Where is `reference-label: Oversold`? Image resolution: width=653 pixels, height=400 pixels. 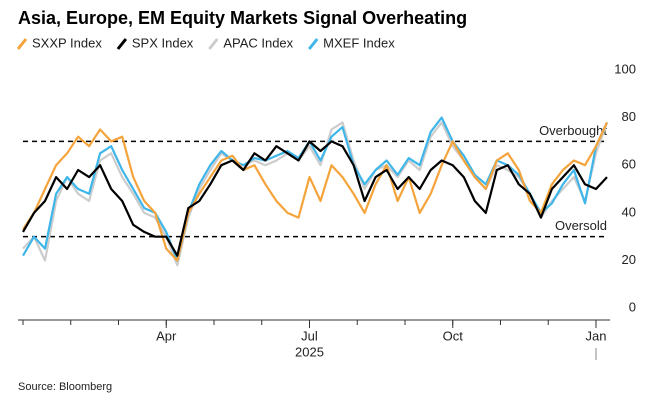
reference-label: Oversold is located at coordinates (581, 225).